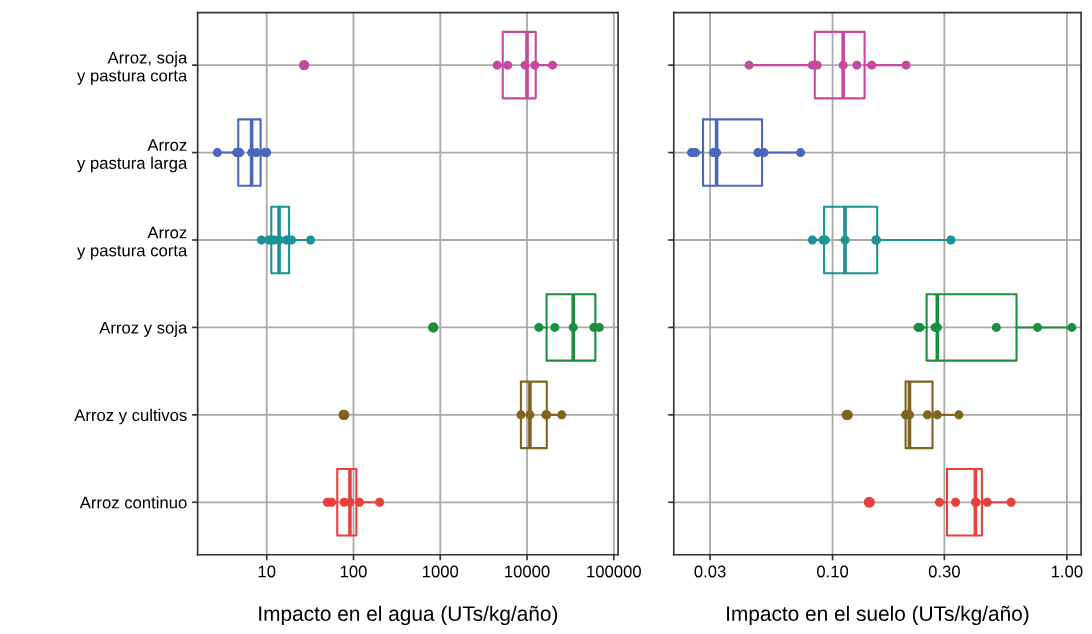 This screenshot has height=634, width=1092. I want to click on x-tick-label: 0.10, so click(833, 571).